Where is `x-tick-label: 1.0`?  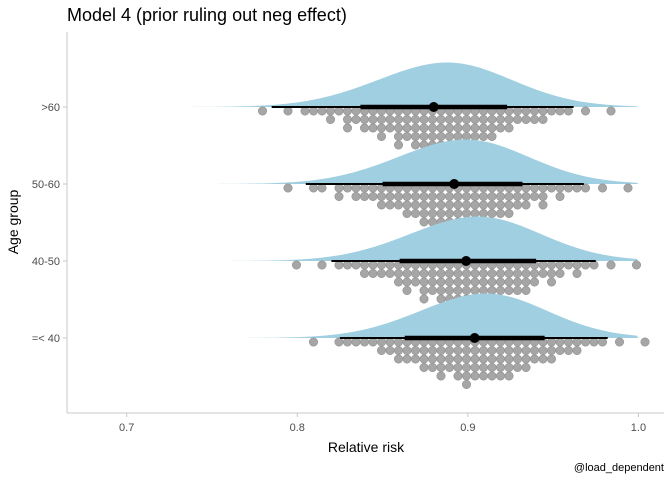 x-tick-label: 1.0 is located at coordinates (638, 428).